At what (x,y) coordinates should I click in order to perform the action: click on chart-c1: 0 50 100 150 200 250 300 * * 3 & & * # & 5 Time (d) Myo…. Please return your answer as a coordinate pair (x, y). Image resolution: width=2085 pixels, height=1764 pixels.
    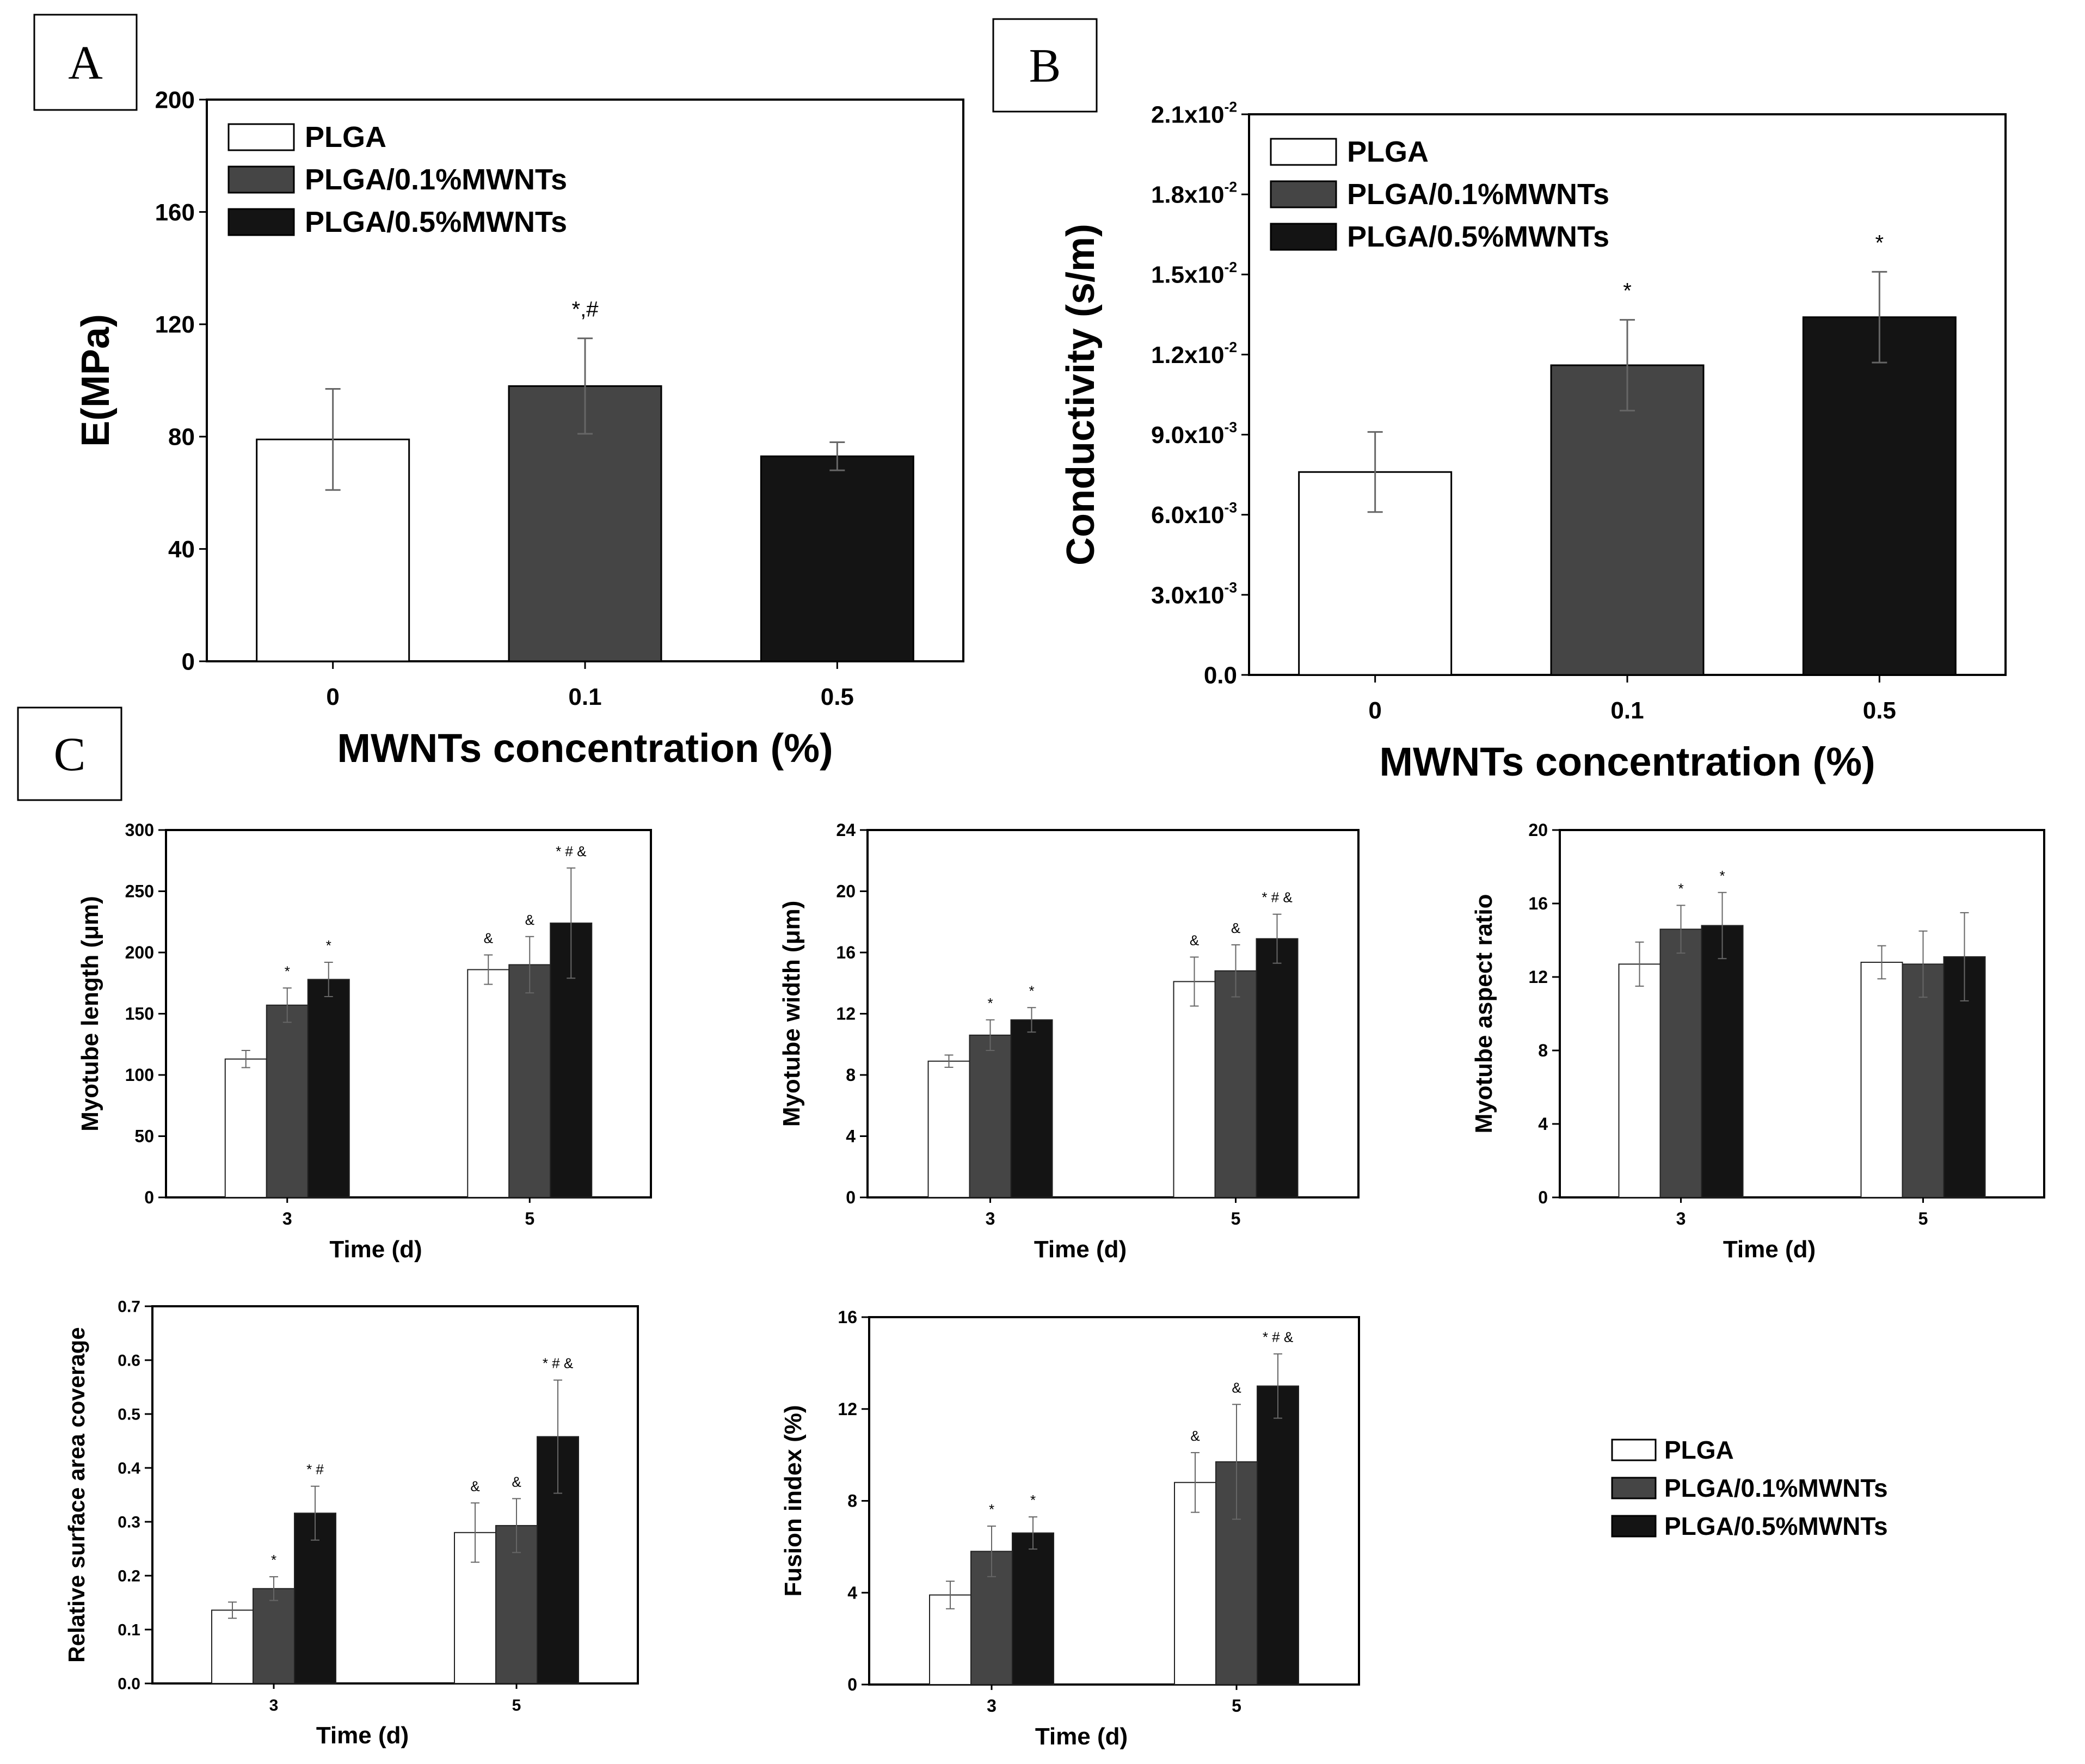
    Looking at the image, I should click on (365, 1041).